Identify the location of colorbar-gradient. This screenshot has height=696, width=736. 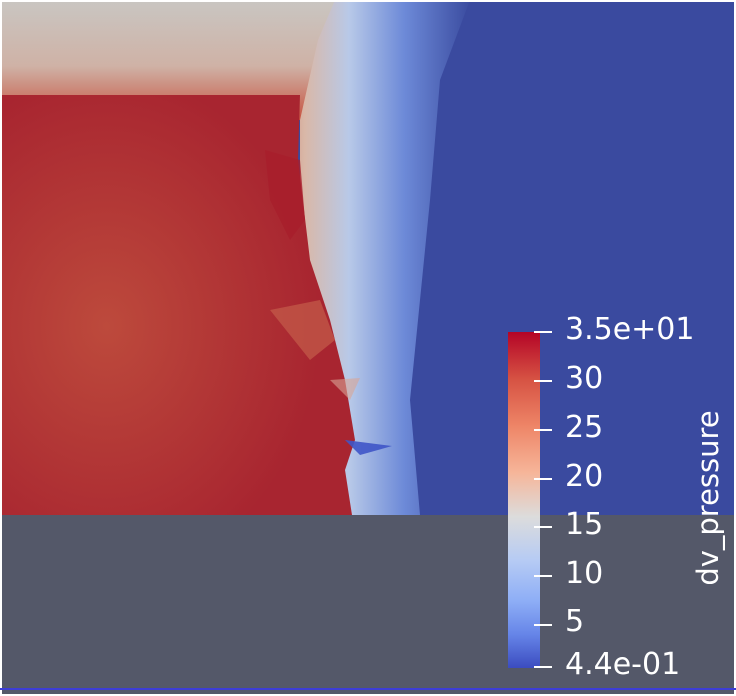
(524, 500).